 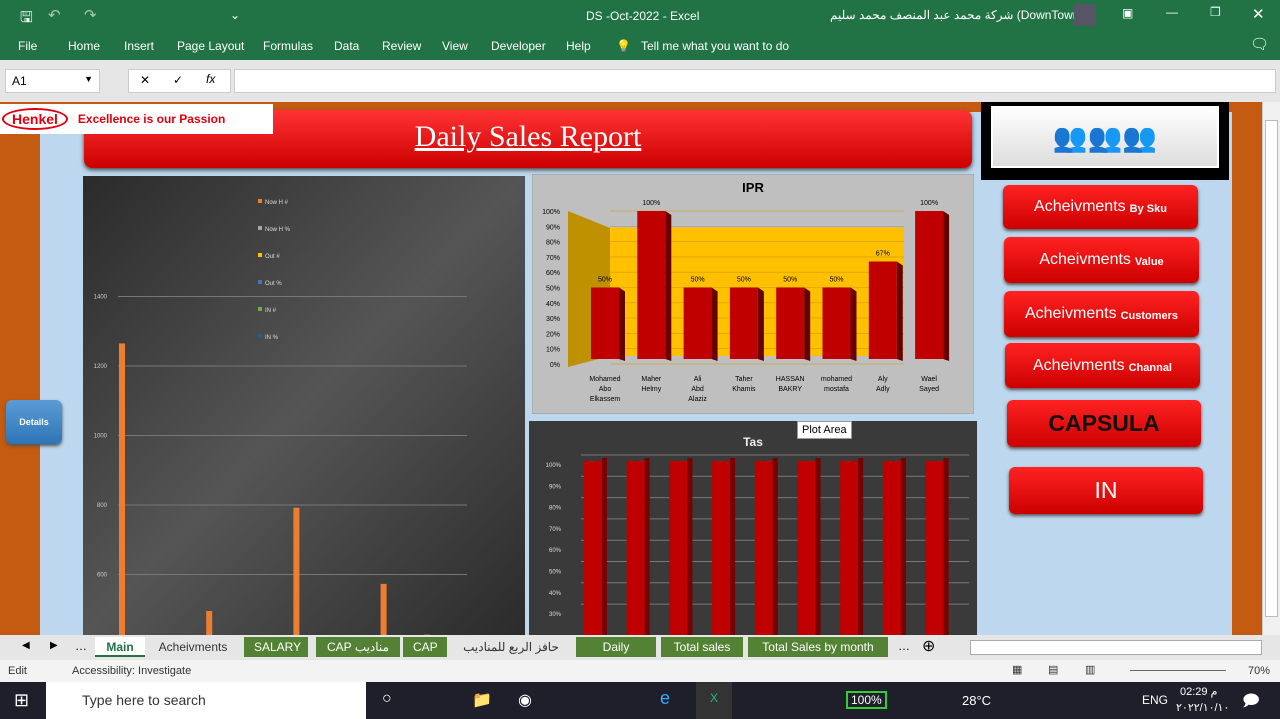 I want to click on y-tick-label: 80%, so click(x=553, y=243).